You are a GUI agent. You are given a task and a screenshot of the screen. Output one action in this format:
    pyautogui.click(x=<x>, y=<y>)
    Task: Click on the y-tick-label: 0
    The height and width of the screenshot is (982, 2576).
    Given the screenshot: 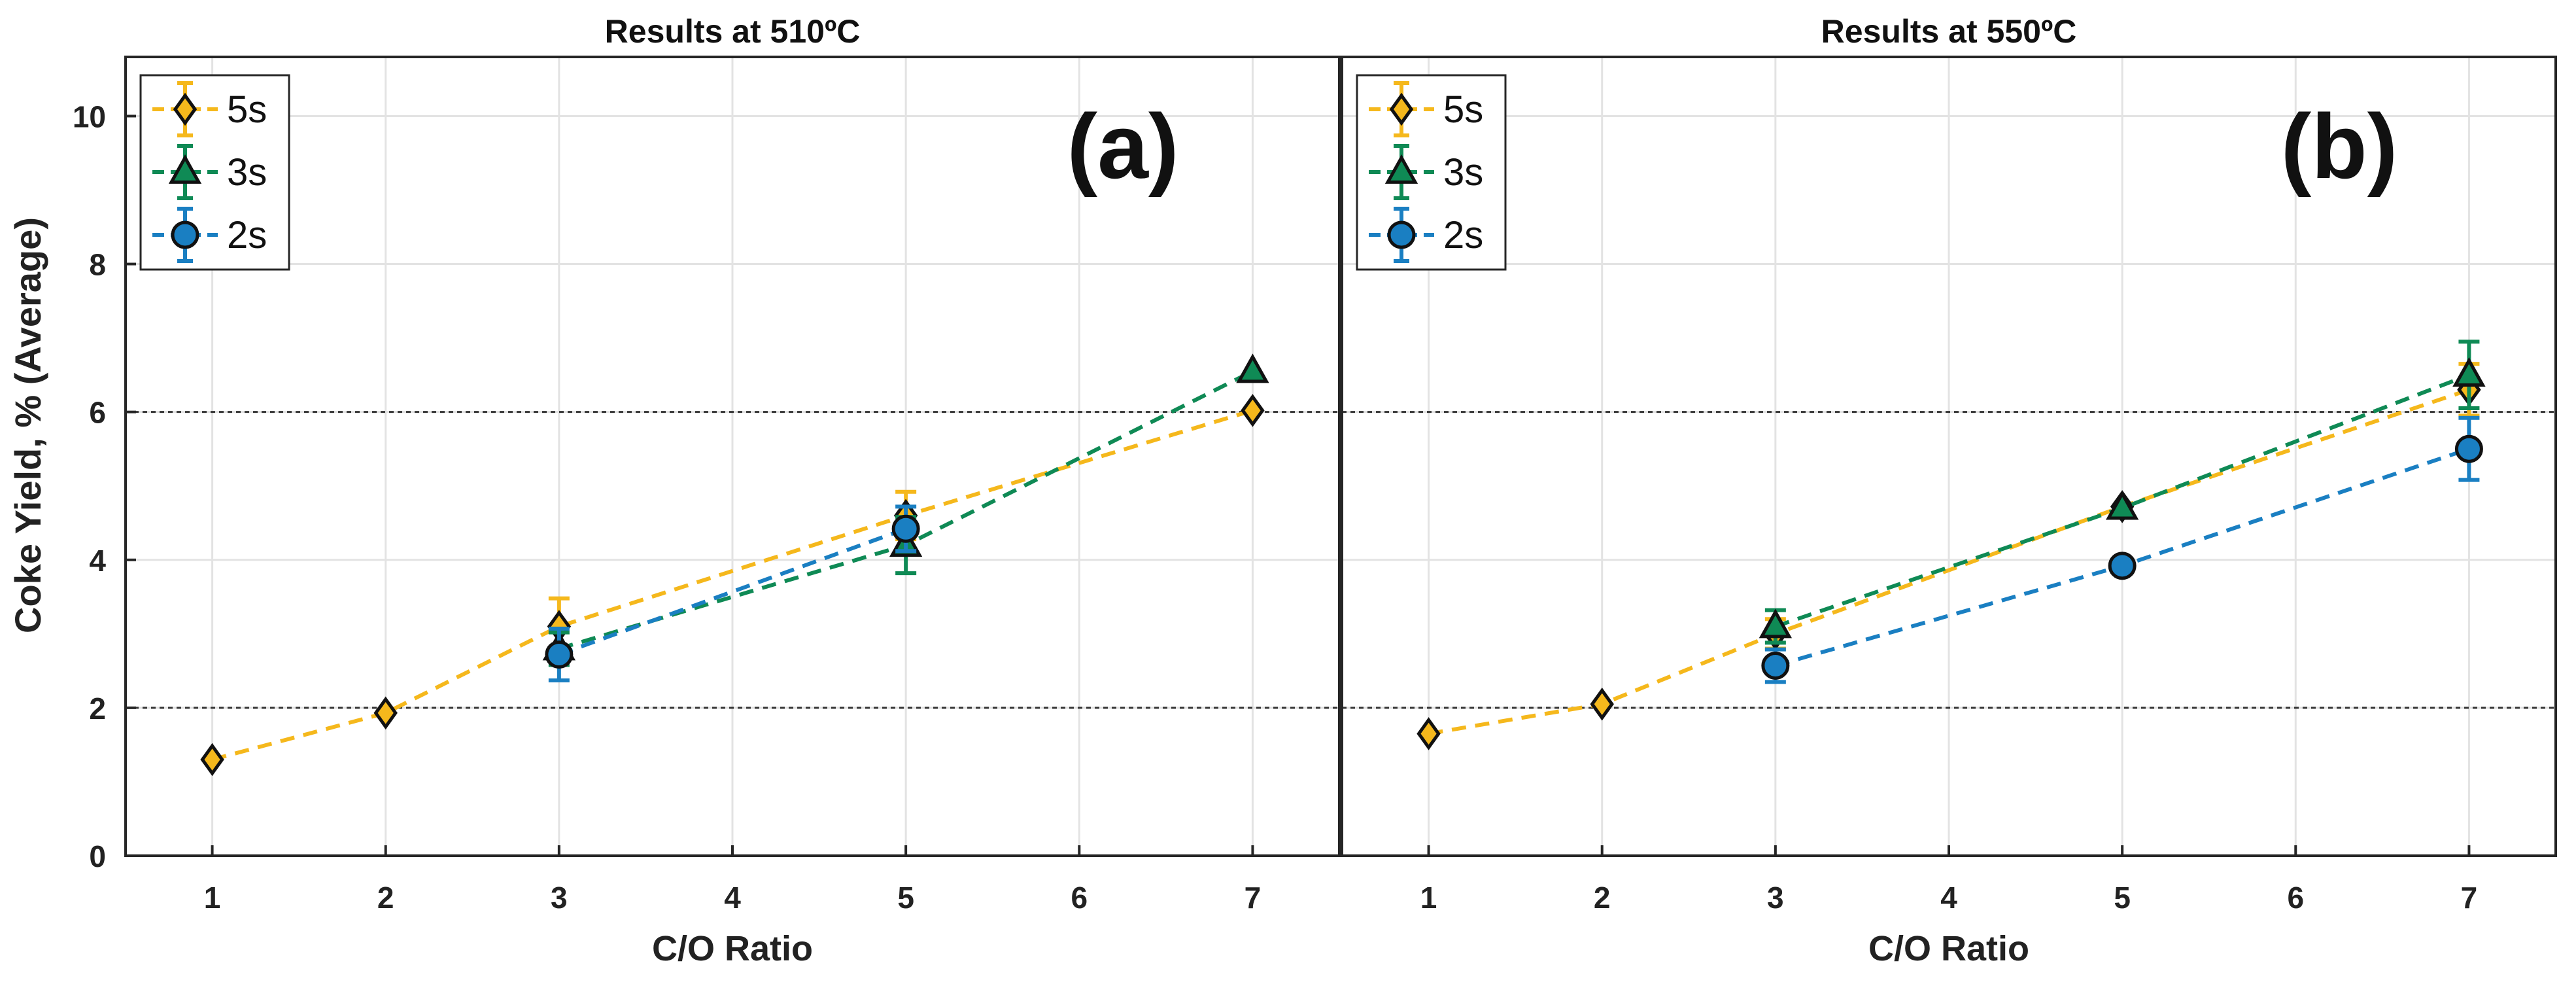 What is the action you would take?
    pyautogui.click(x=98, y=856)
    